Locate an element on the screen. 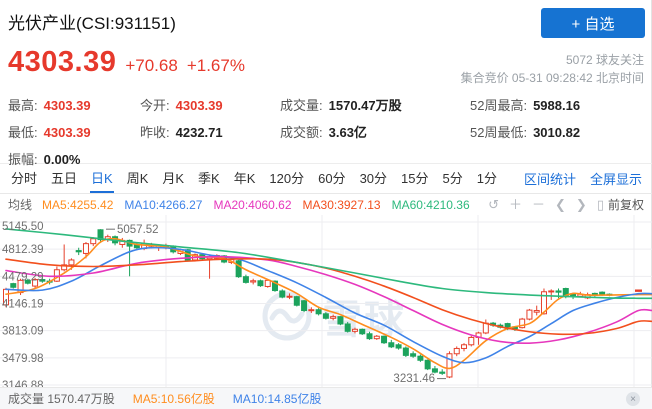  ma-legend-item: MA5:4255.42 is located at coordinates (78, 204).